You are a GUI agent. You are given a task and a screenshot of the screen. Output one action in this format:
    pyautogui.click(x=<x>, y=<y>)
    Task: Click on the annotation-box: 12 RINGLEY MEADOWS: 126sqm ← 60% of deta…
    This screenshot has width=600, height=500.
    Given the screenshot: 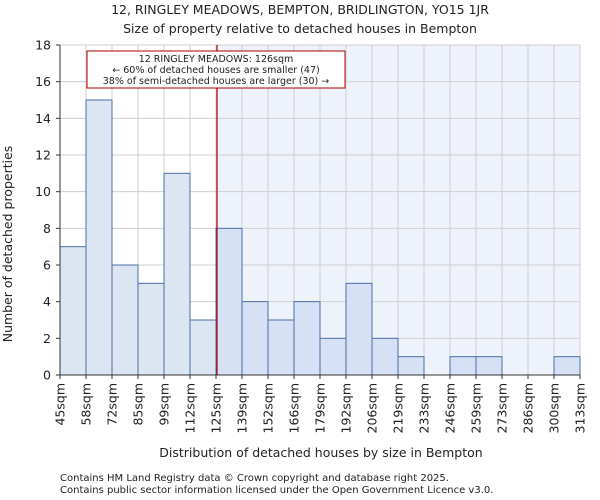 What is the action you would take?
    pyautogui.click(x=216, y=69)
    